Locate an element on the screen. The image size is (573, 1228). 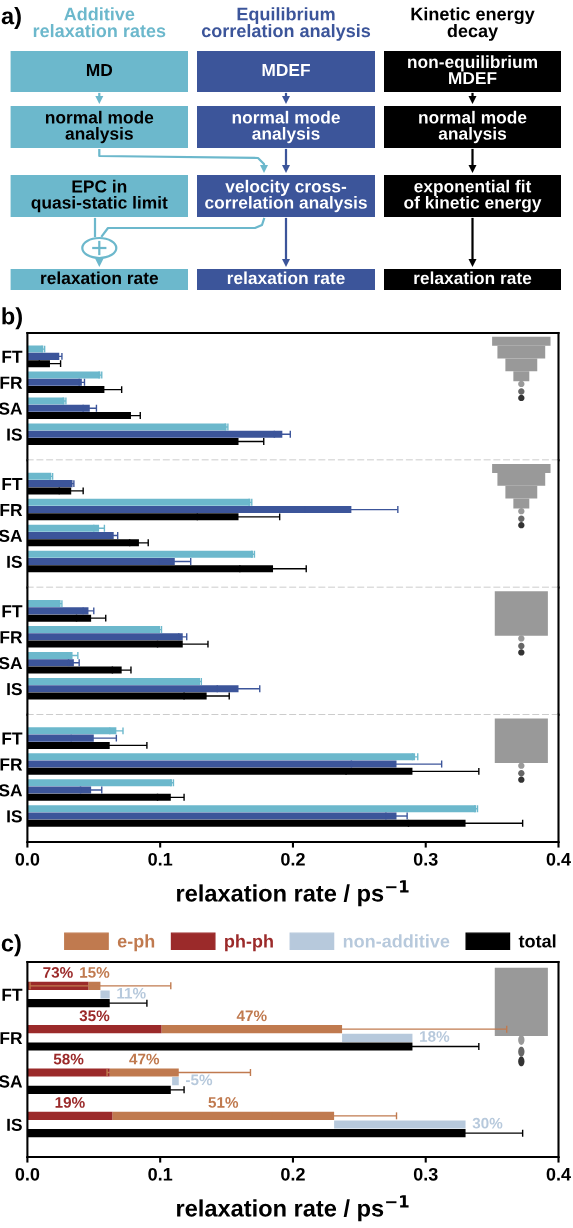
legend-label: e-ph is located at coordinates (136, 943).